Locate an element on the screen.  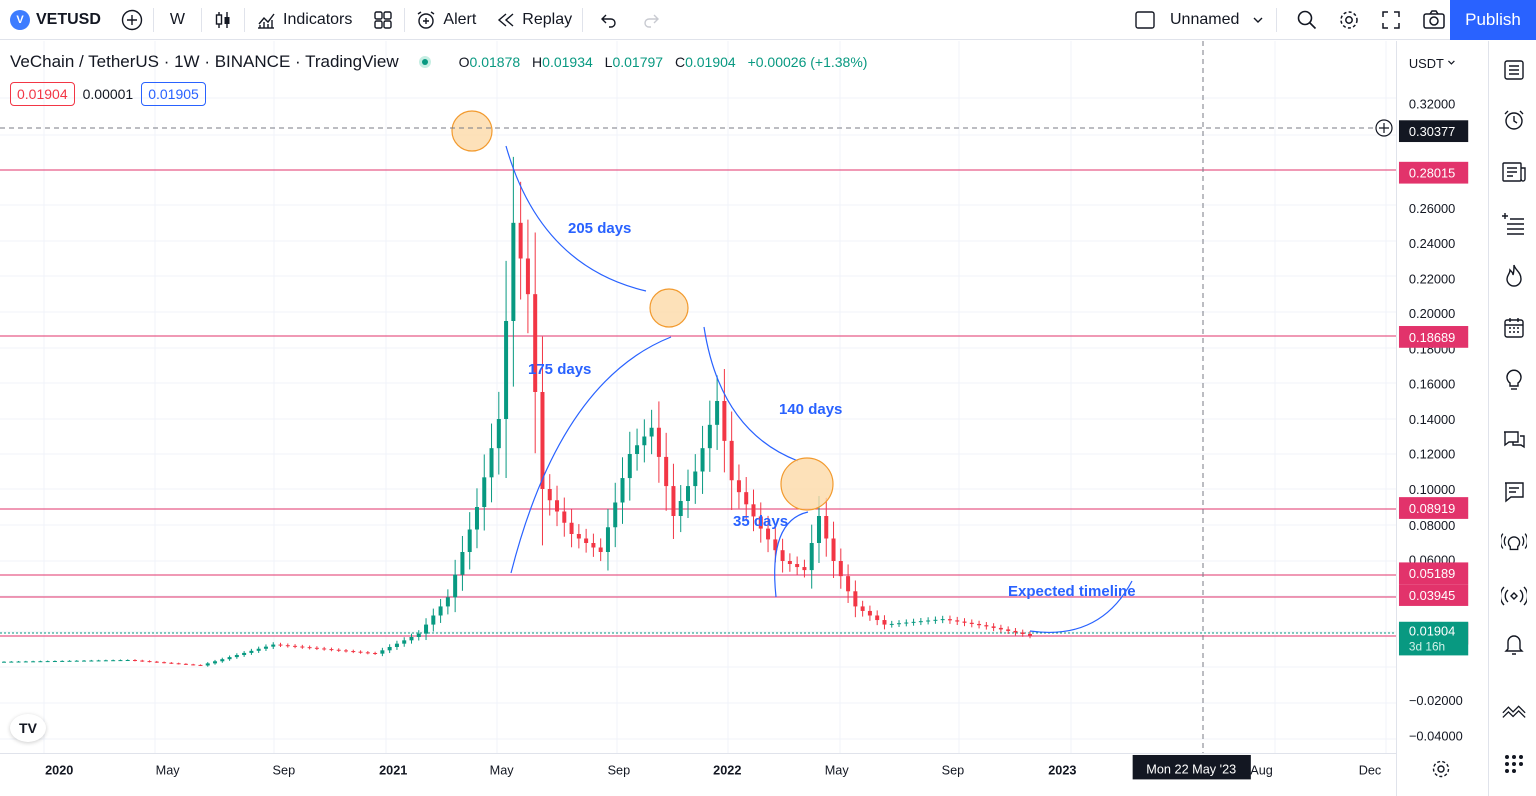
calendar-icon is located at coordinates (1514, 328).